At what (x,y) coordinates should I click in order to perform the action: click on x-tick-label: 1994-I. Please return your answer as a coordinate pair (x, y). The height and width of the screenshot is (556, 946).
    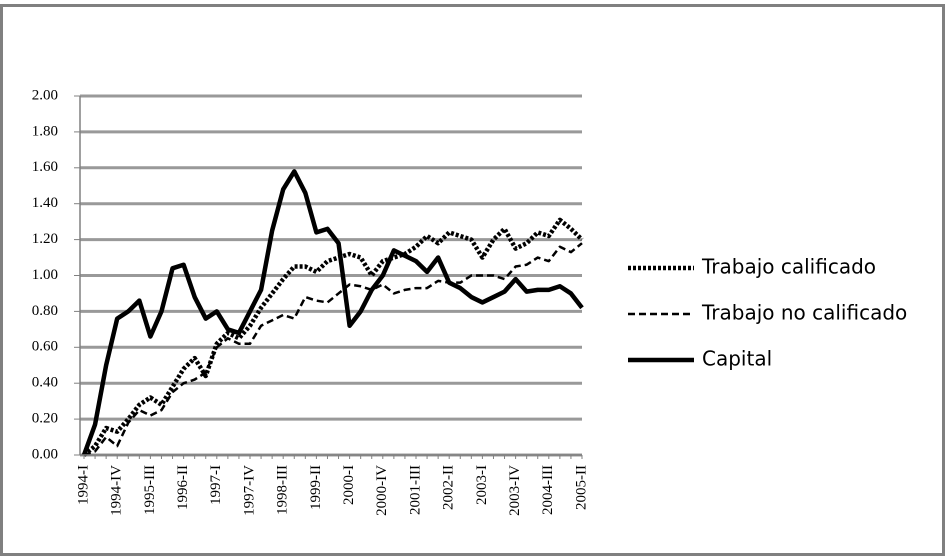
    Looking at the image, I should click on (83, 485).